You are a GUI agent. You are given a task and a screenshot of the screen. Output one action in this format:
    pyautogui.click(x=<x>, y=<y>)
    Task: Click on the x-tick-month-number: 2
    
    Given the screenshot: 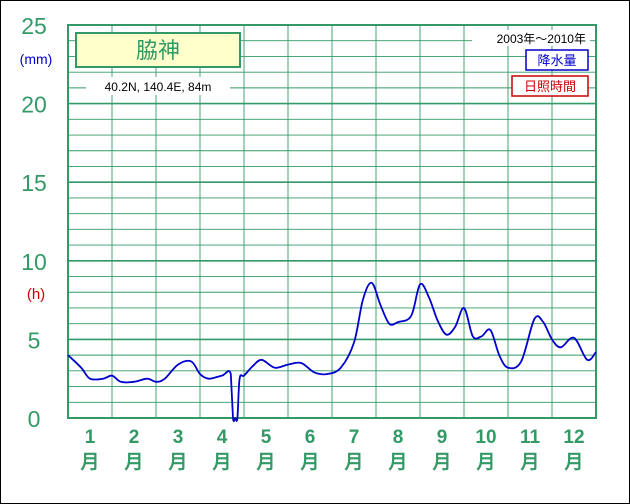 What is the action you would take?
    pyautogui.click(x=134, y=437)
    